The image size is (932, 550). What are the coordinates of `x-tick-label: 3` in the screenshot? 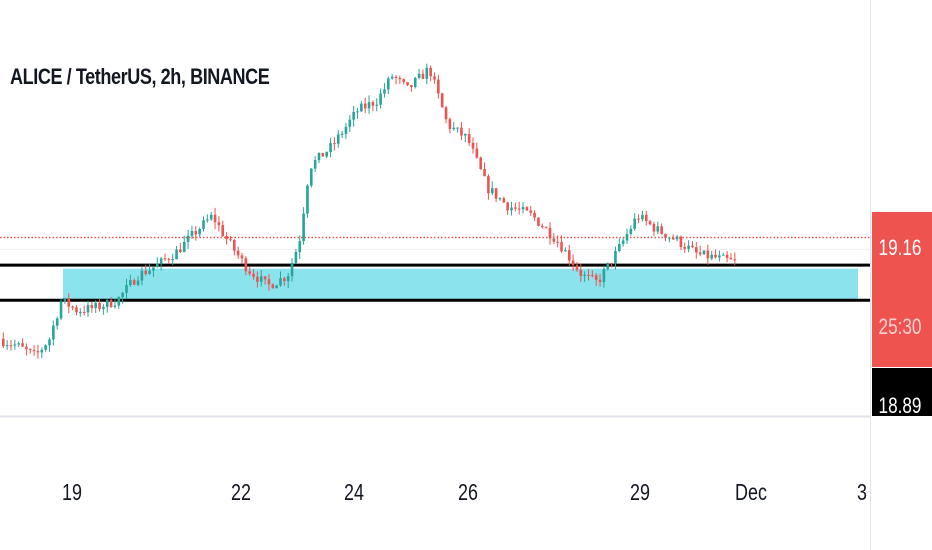 It's located at (862, 493).